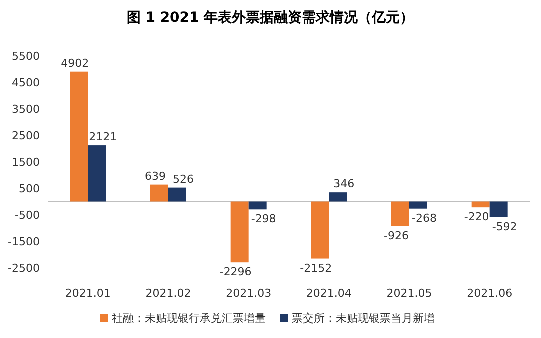  Describe the element at coordinates (26, 162) in the screenshot. I see `y-tick-label: 1500` at that location.